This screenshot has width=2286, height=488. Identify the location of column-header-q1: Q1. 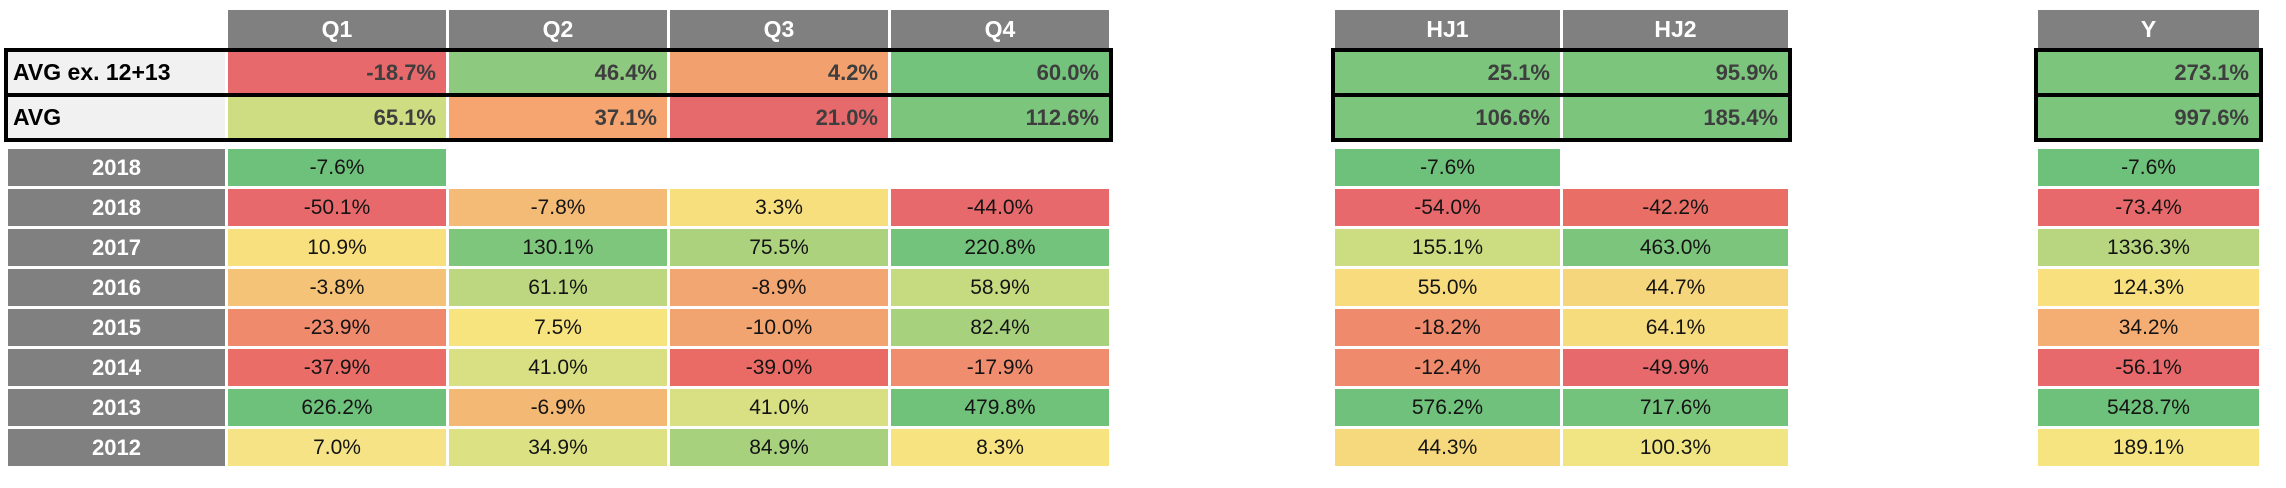
(337, 29).